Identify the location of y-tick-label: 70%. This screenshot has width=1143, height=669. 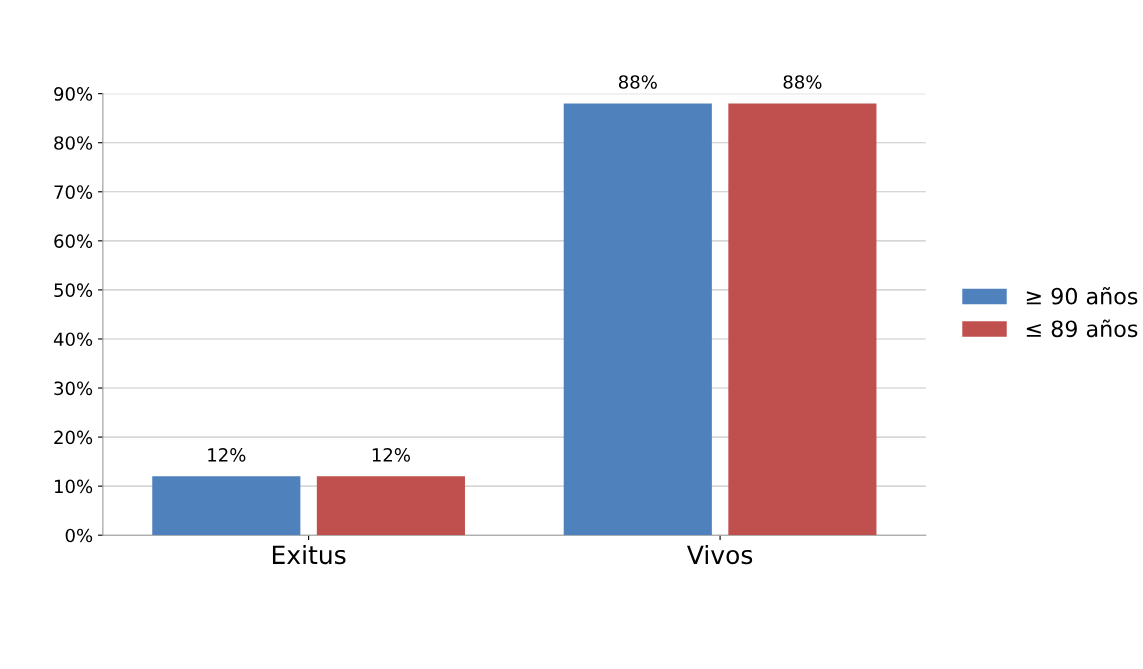
(73, 192).